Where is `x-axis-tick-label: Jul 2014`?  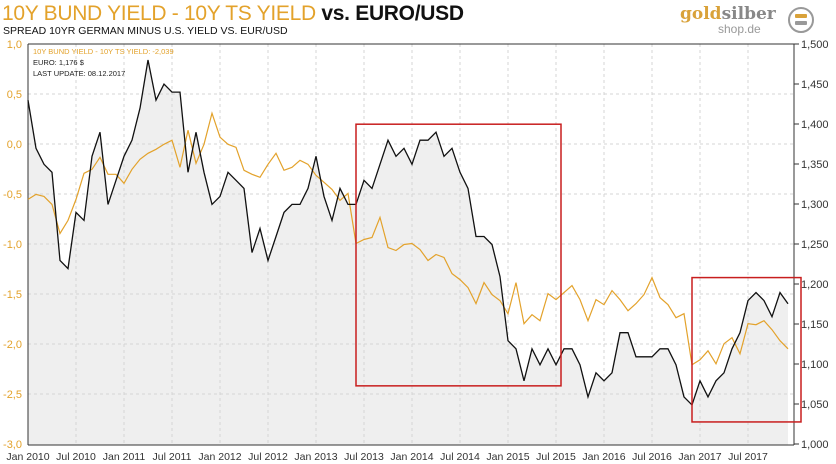
x-axis-tick-label: Jul 2014 is located at coordinates (460, 457).